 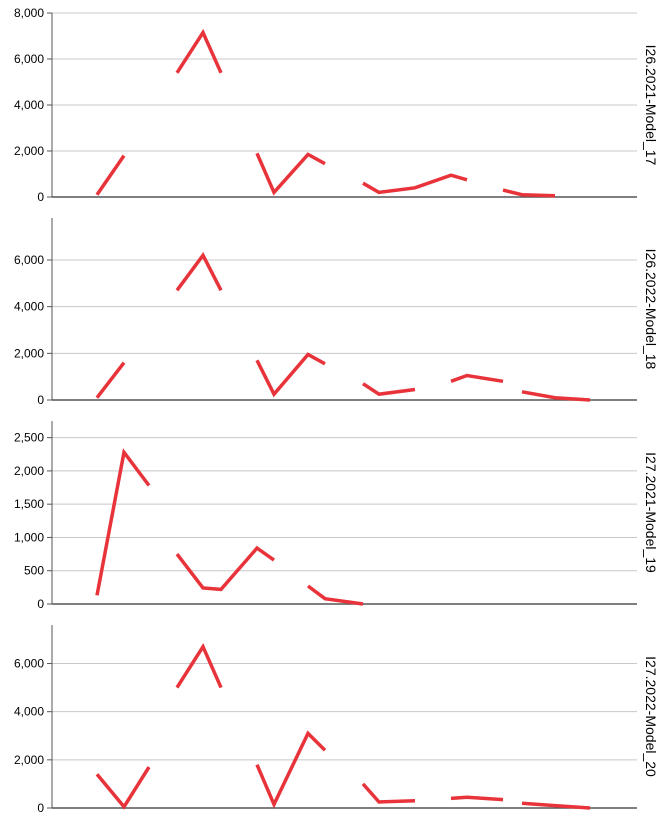 I want to click on y-tick-label: 8,000, so click(x=29, y=13).